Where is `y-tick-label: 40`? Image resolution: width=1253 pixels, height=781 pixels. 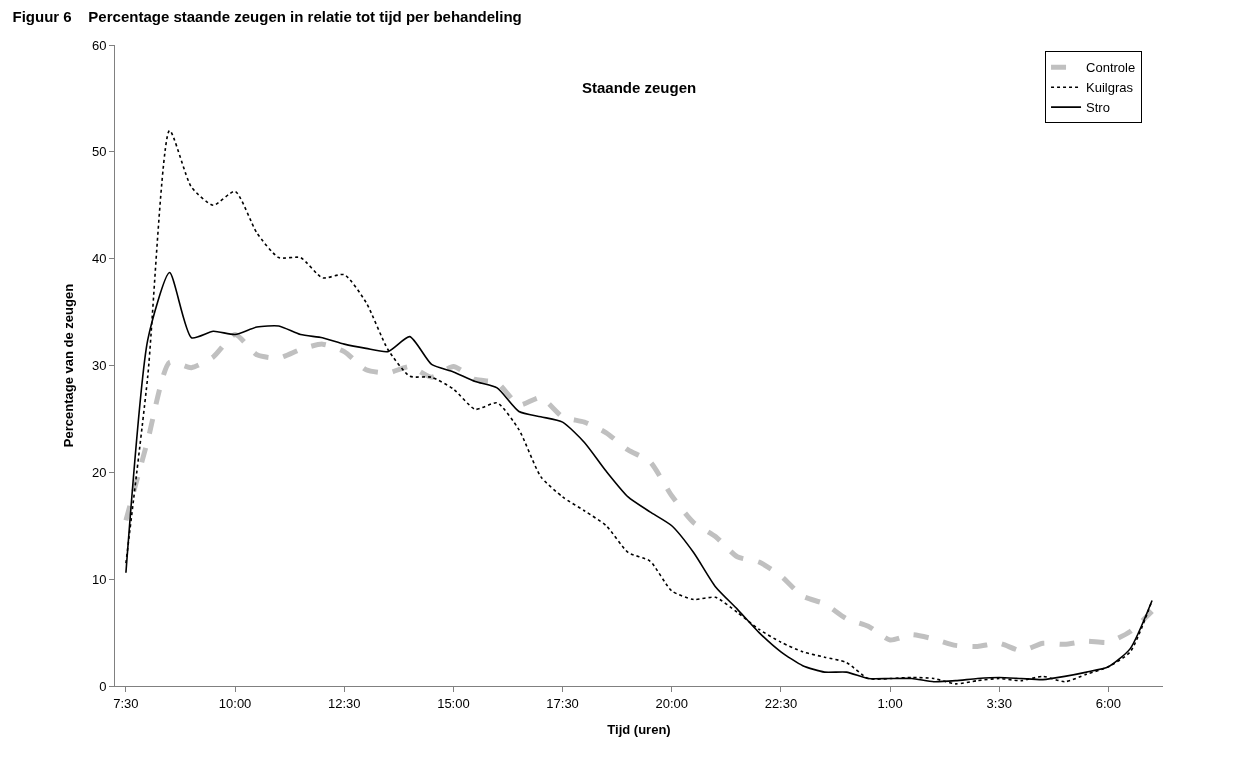
y-tick-label: 40 is located at coordinates (99, 259).